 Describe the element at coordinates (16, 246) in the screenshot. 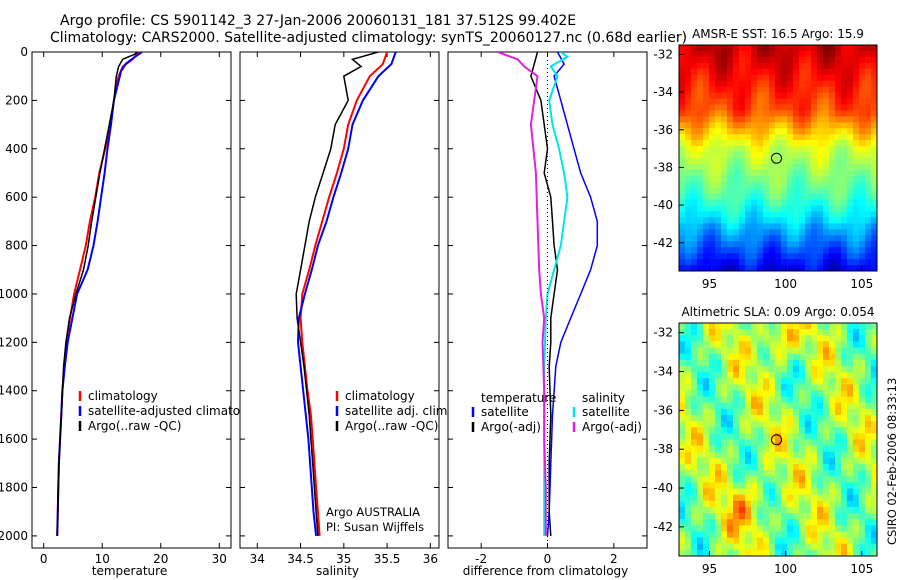

I see `temperature-ytick-label: 800` at that location.